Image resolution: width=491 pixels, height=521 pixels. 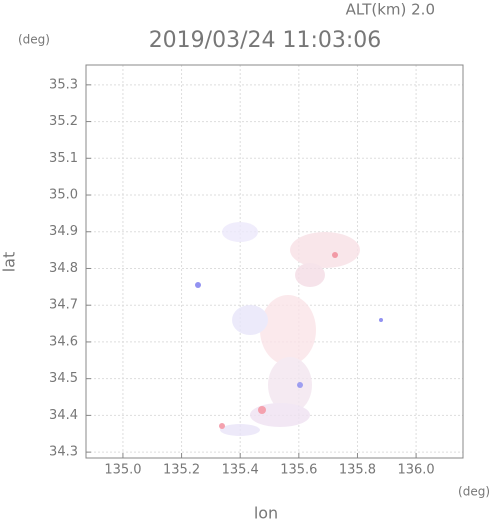 What do you see at coordinates (63, 84) in the screenshot?
I see `y-tick-label: 35.3` at bounding box center [63, 84].